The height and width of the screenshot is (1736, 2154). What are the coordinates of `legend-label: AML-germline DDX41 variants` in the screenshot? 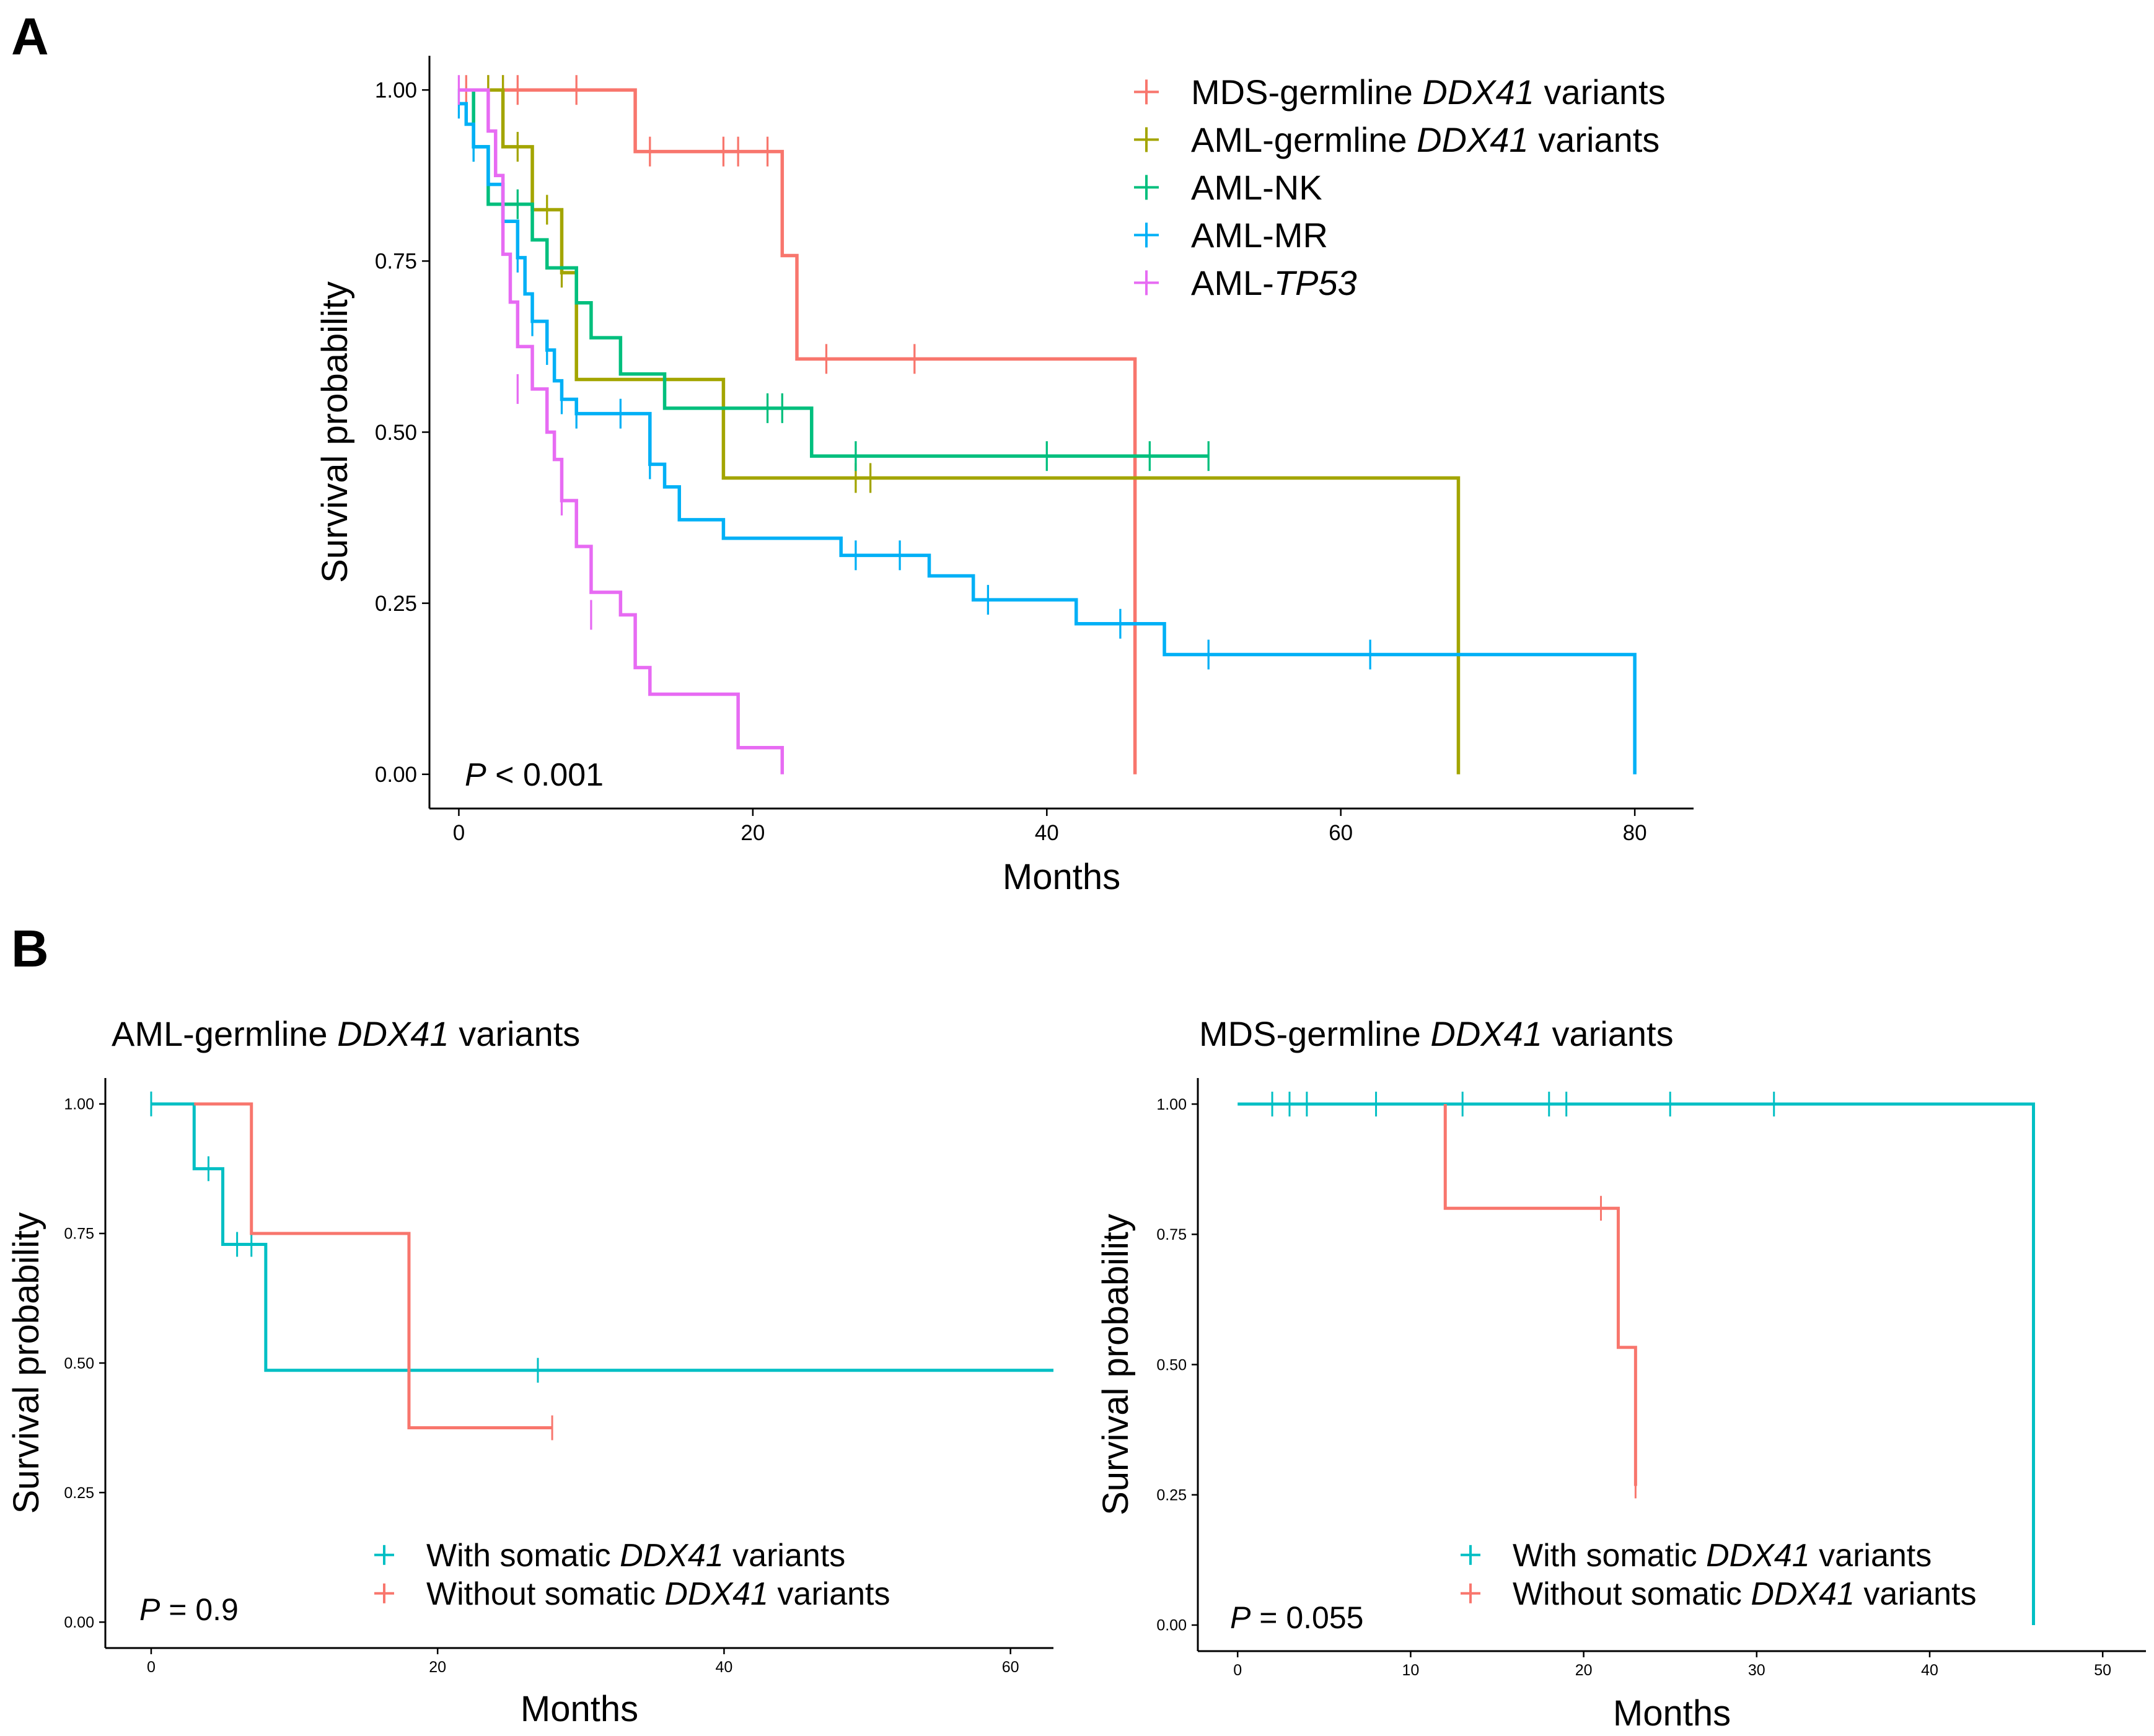 It's located at (1425, 140).